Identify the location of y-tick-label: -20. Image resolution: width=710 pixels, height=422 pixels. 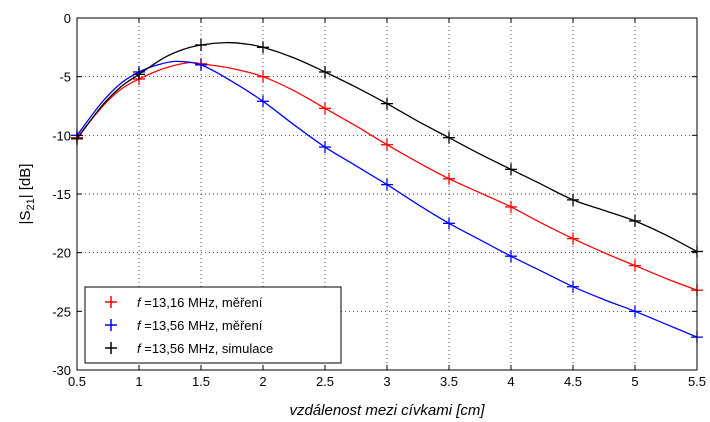
(61, 253).